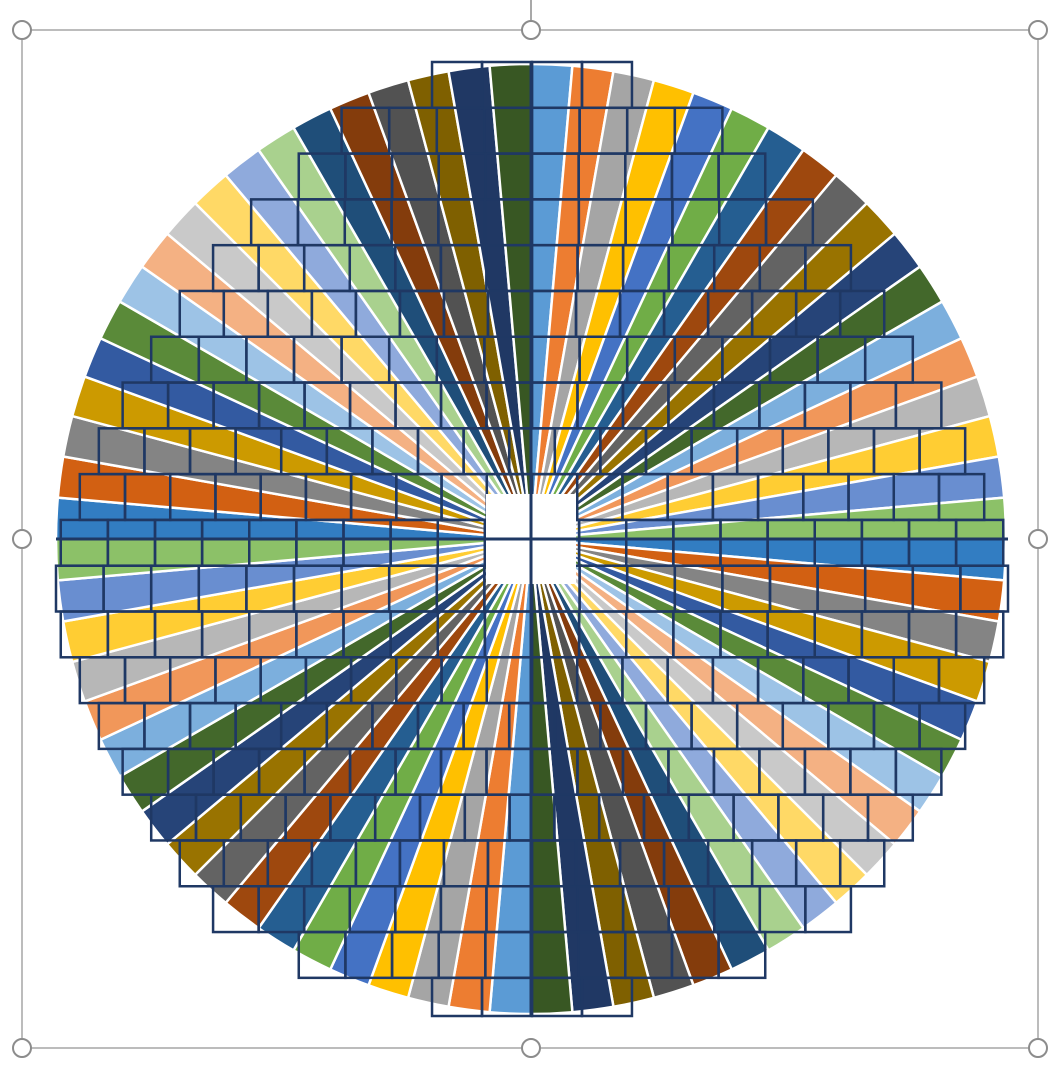 The image size is (1058, 1066). Describe the element at coordinates (862, 863) in the screenshot. I see `grid-cell-r18-c16` at that location.